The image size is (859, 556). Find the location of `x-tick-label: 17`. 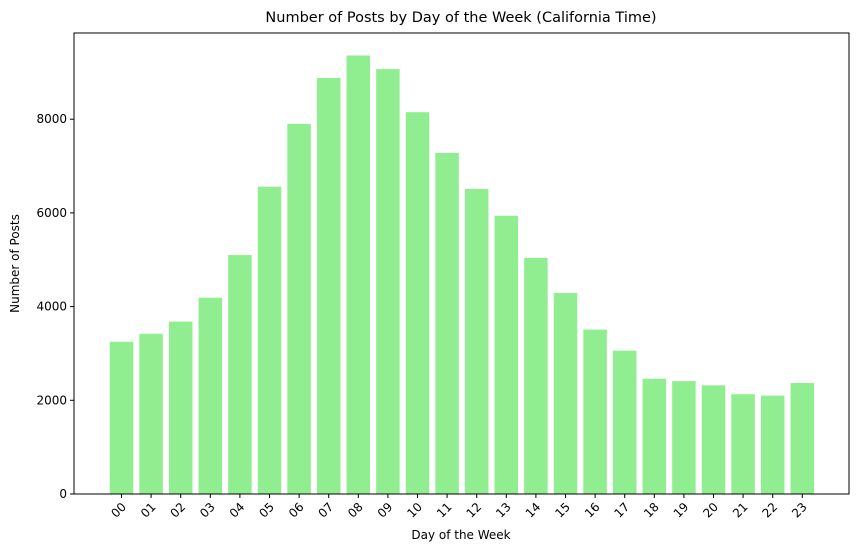

x-tick-label: 17 is located at coordinates (622, 510).